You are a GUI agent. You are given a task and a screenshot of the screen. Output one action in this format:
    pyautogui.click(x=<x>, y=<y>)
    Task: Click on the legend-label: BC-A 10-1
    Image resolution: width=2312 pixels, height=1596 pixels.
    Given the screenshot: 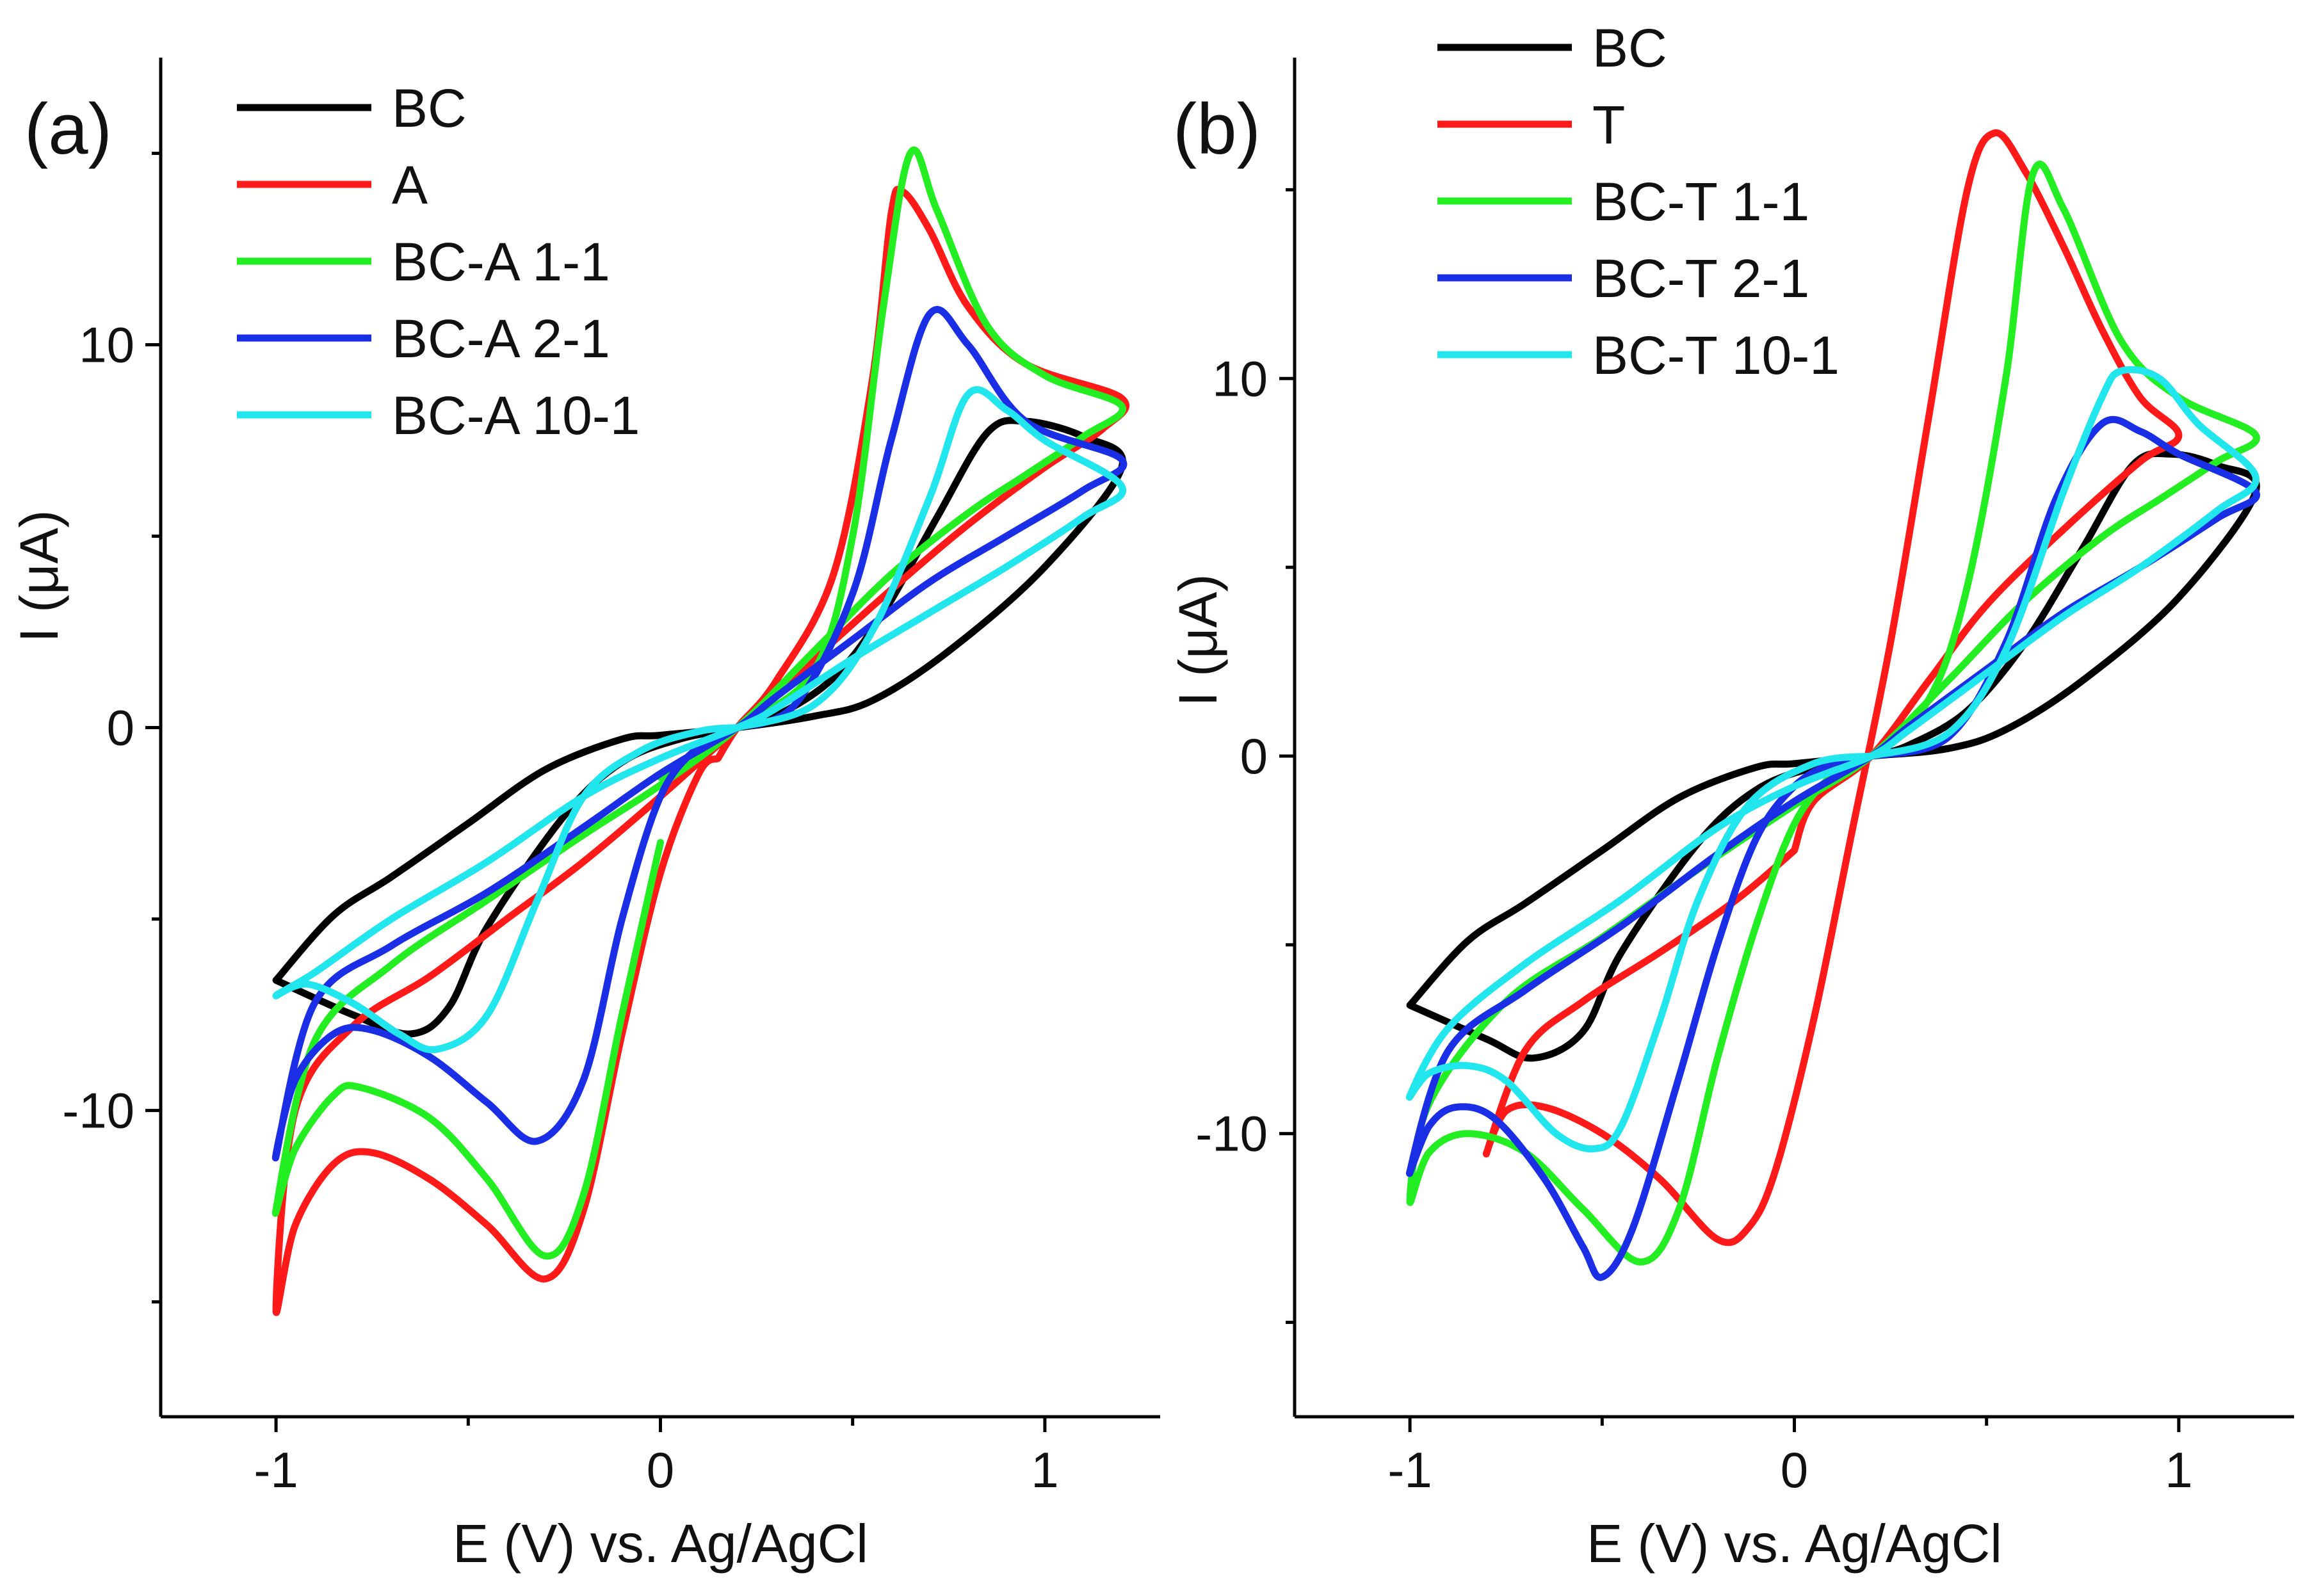 What is the action you would take?
    pyautogui.click(x=516, y=415)
    